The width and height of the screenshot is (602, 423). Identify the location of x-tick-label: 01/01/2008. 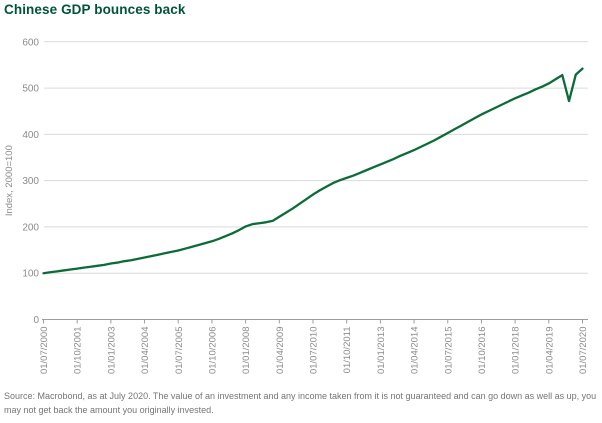
(246, 351).